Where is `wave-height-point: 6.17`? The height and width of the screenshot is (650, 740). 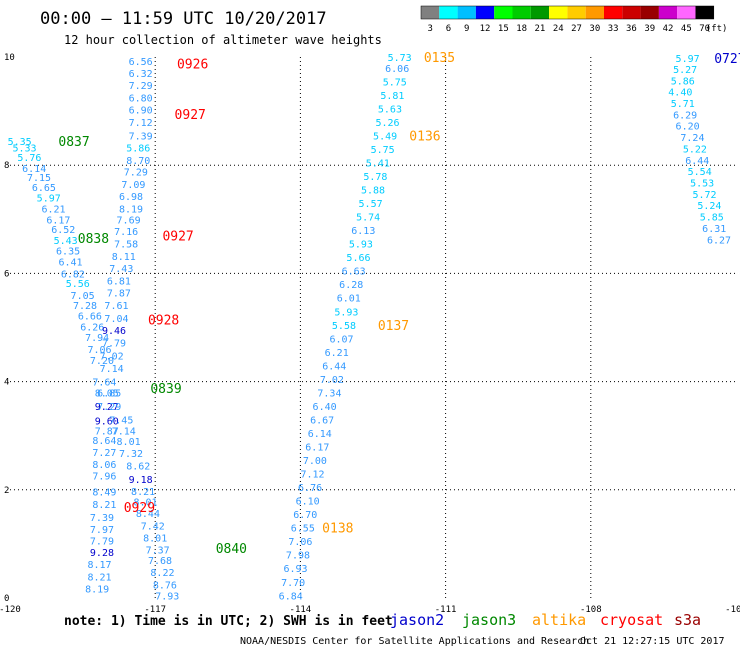
wave-height-point: 6.17 is located at coordinates (317, 448).